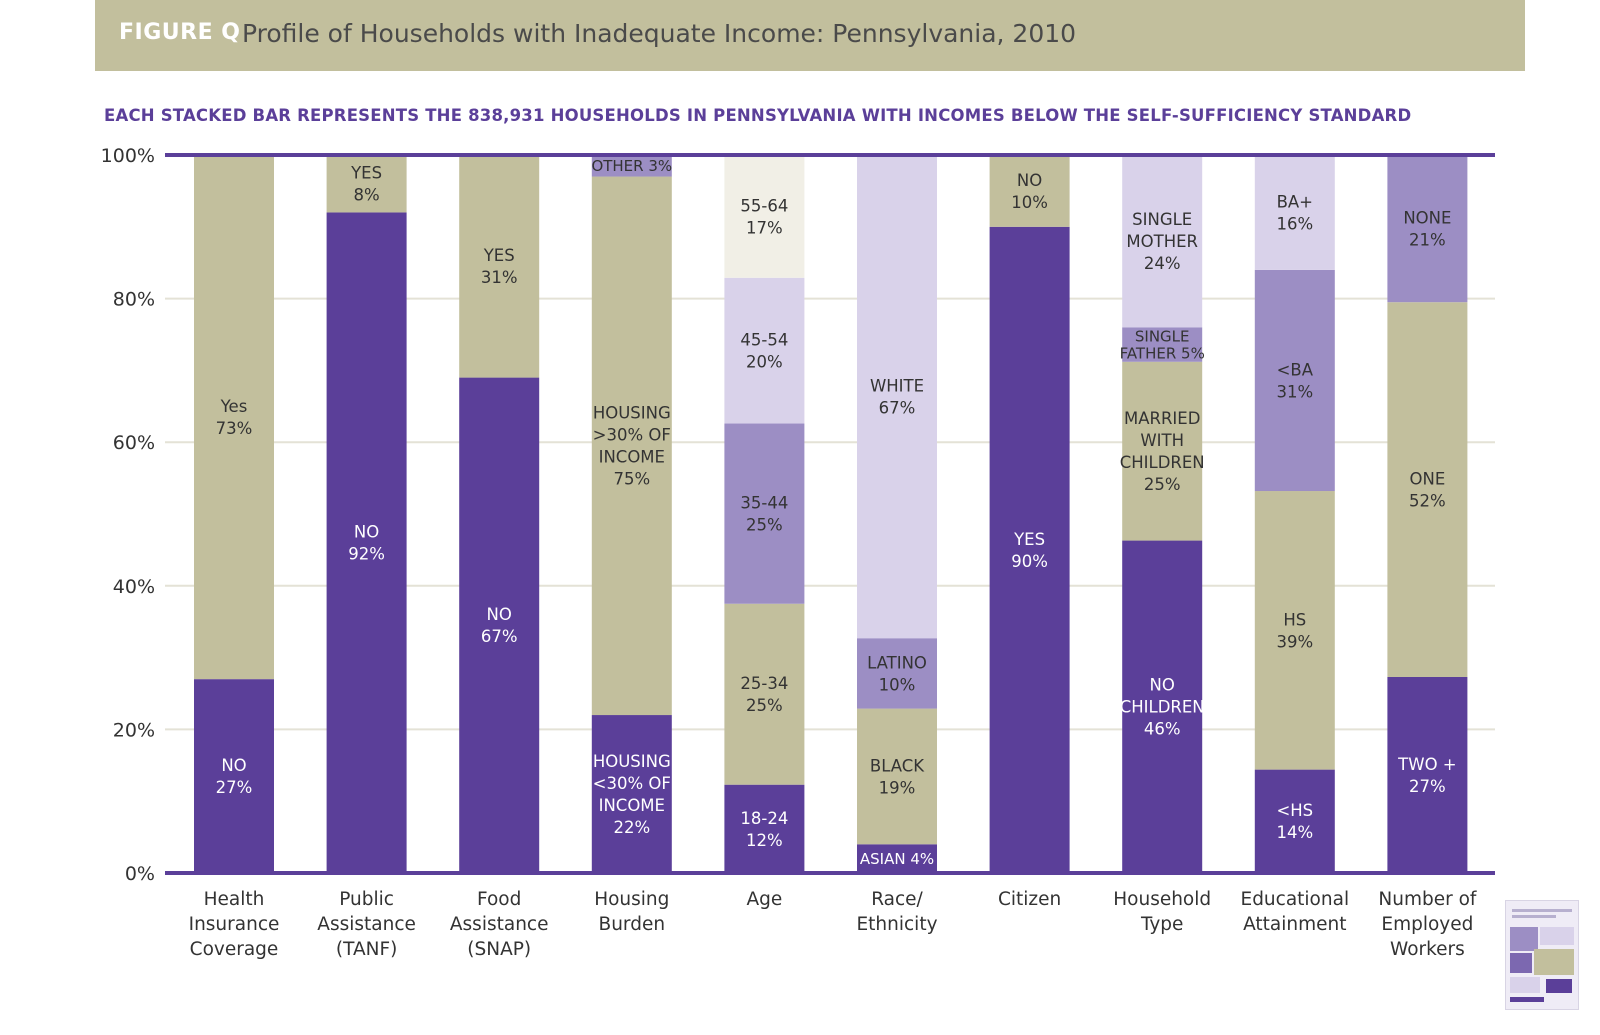  I want to click on y-tick-label-0: 0%, so click(140, 874).